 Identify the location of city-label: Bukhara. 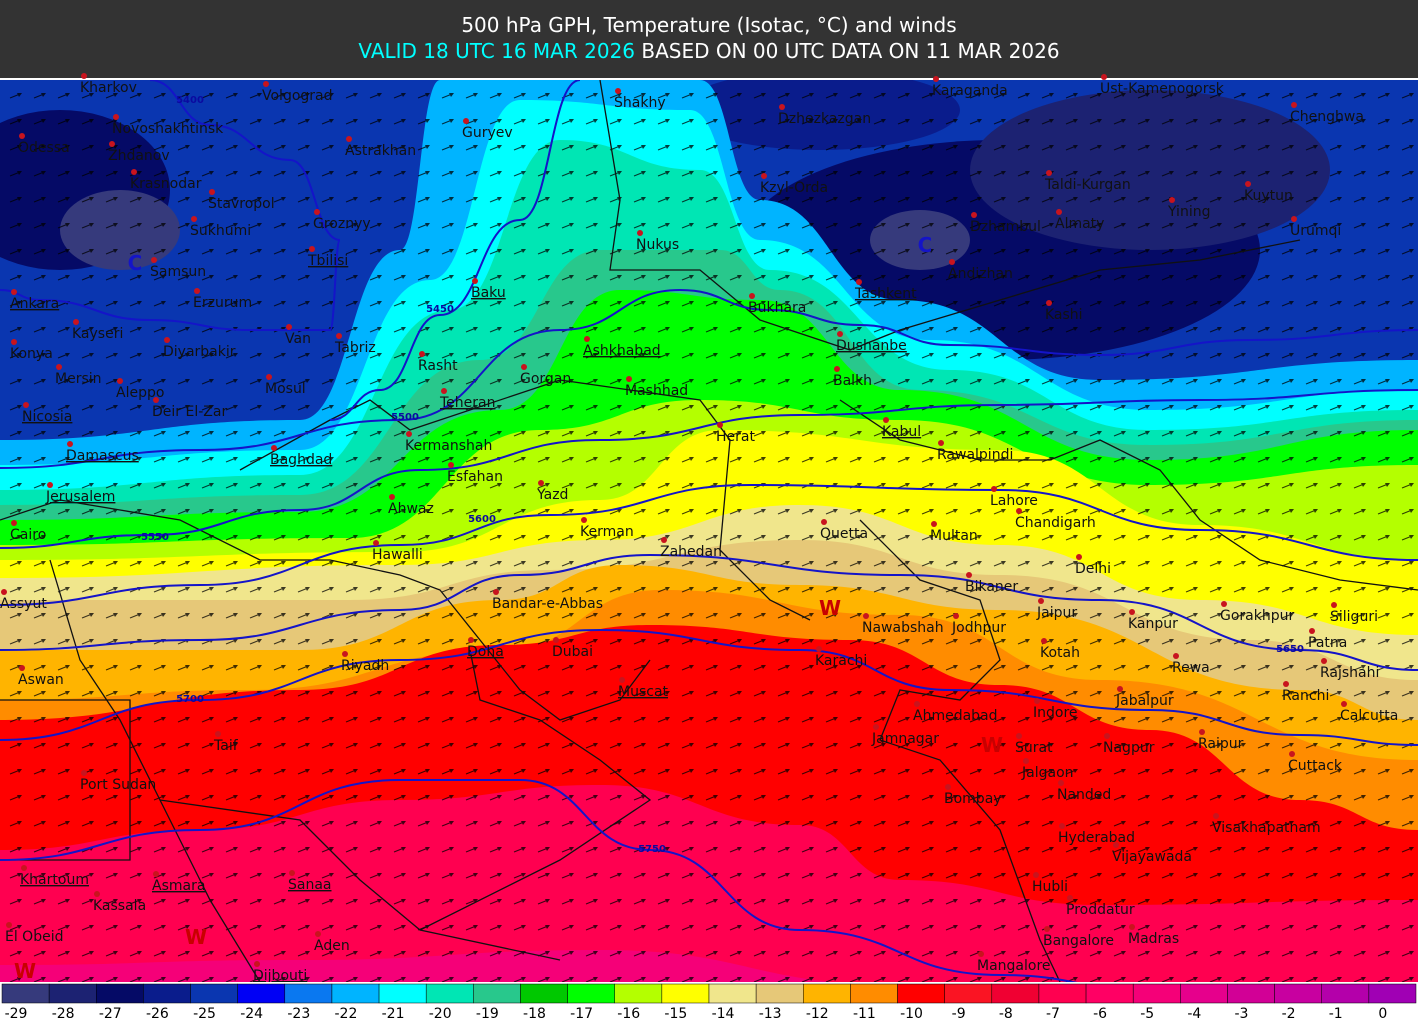
(777, 308).